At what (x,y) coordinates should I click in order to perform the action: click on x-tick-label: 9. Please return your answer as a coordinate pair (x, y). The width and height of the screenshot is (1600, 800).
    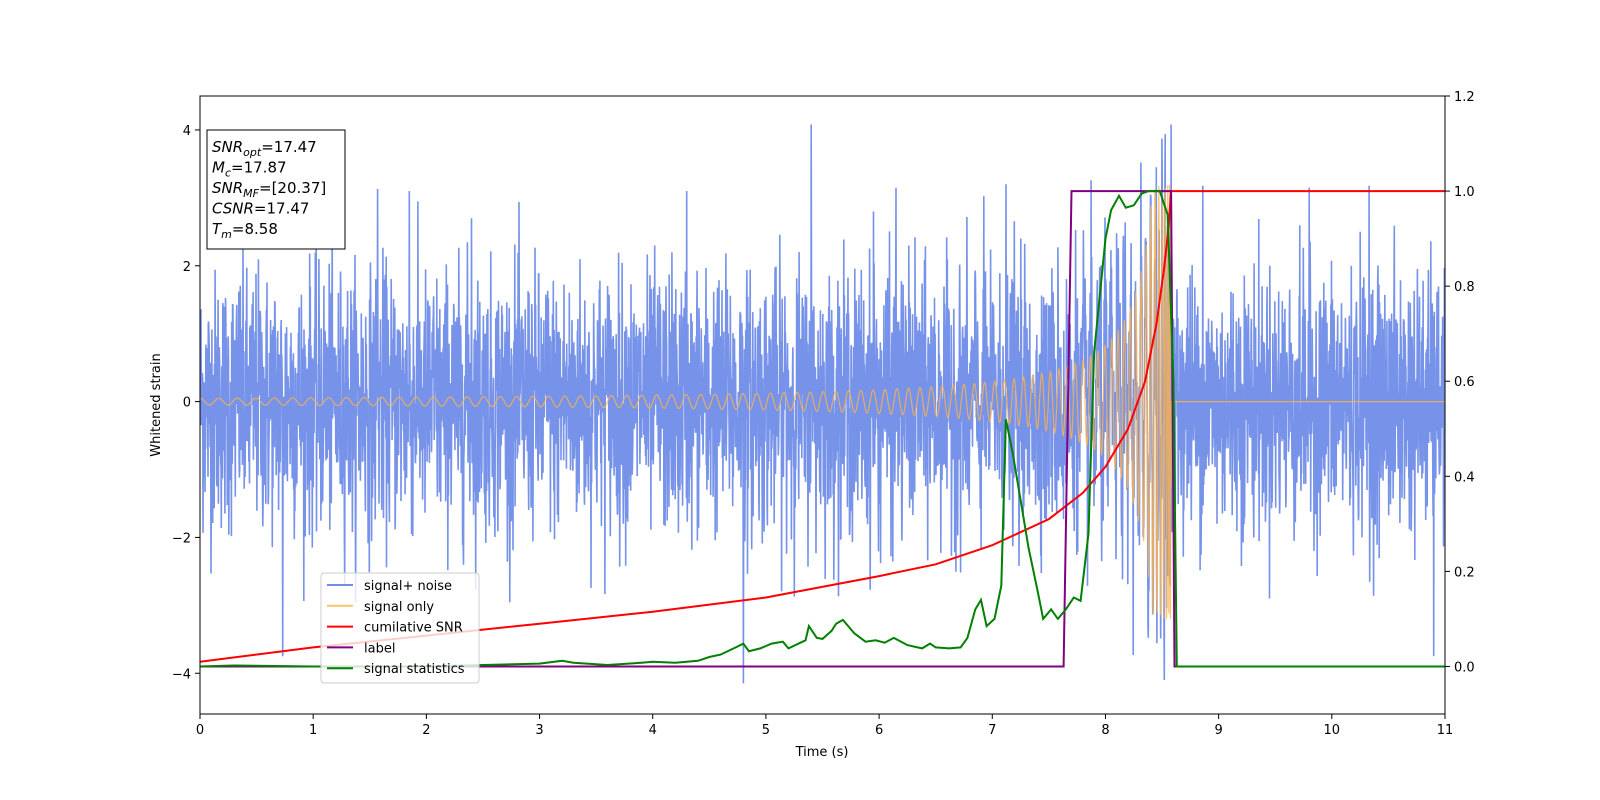
    Looking at the image, I should click on (1218, 730).